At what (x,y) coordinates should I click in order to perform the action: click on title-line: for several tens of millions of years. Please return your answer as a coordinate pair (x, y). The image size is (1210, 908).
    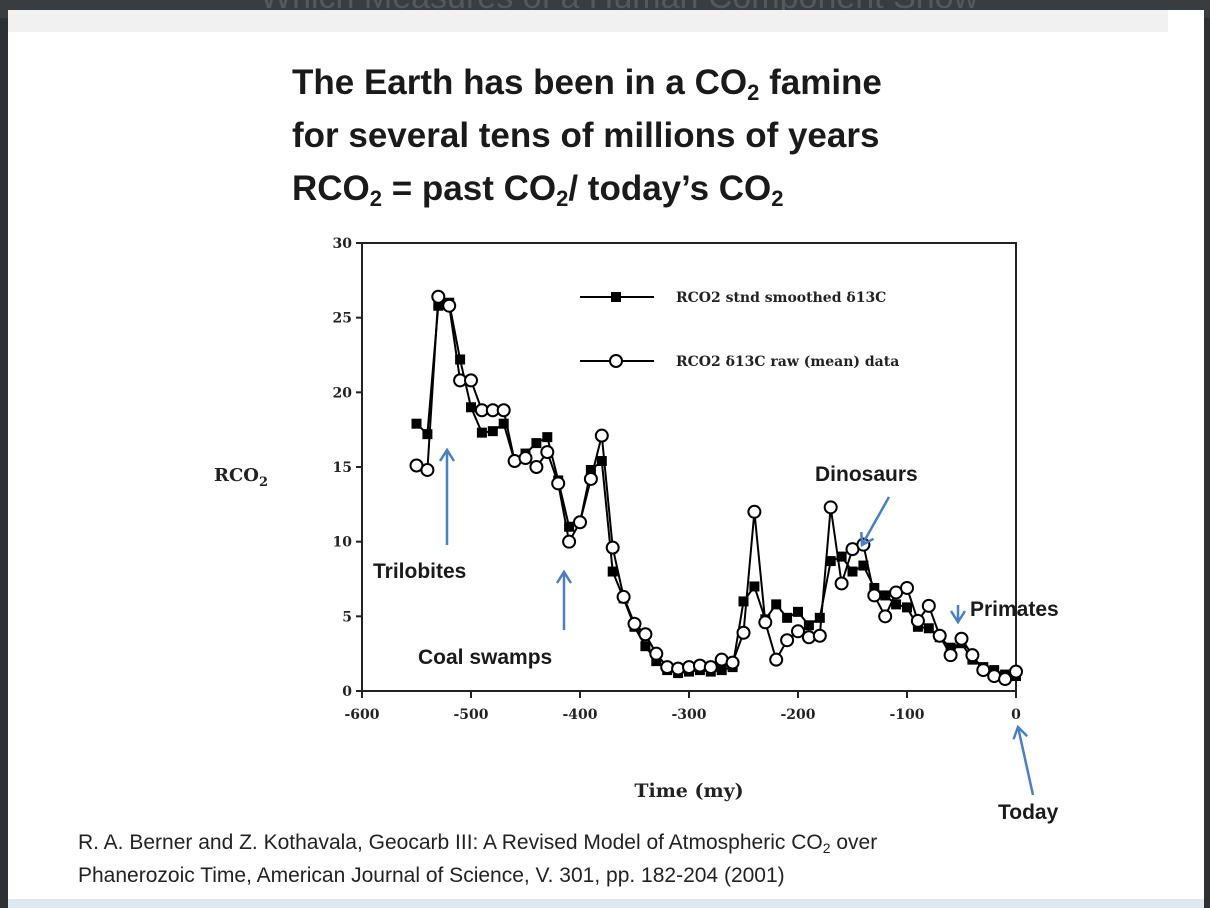
    Looking at the image, I should click on (586, 135).